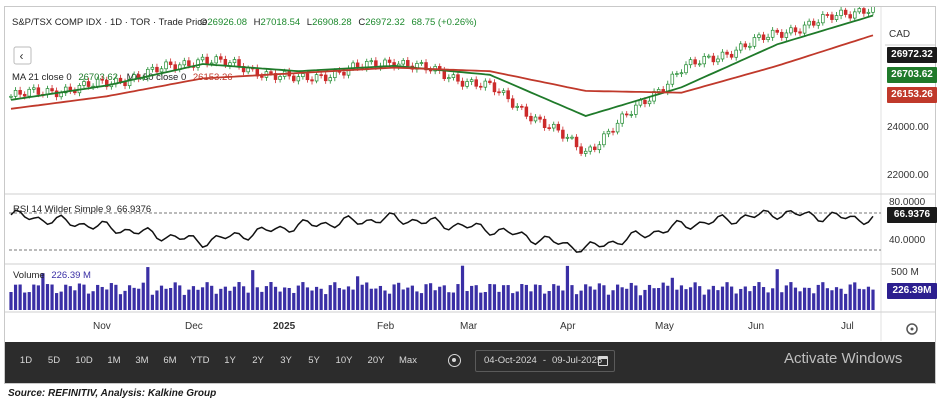 The width and height of the screenshot is (940, 406). I want to click on timeframe-button-5y: 5Y, so click(314, 360).